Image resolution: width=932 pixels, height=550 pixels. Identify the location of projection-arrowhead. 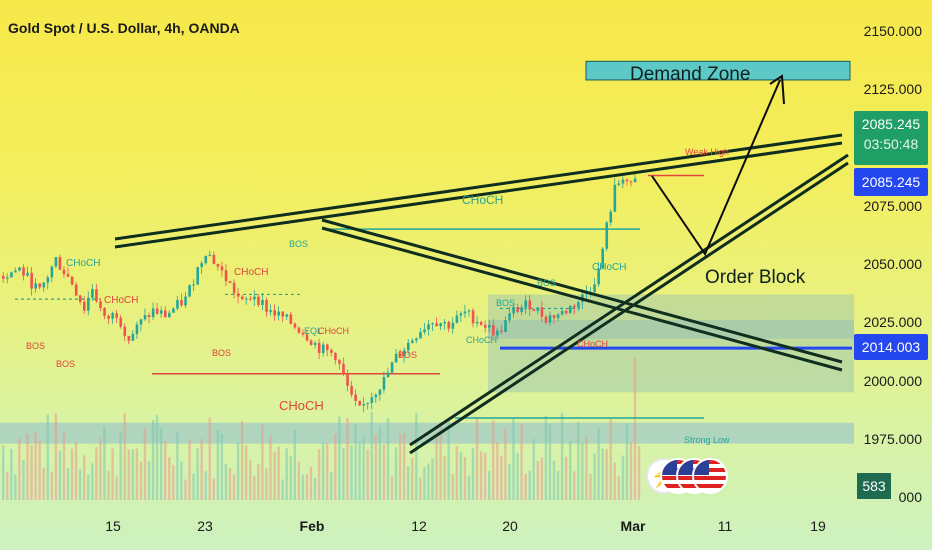
(777, 89).